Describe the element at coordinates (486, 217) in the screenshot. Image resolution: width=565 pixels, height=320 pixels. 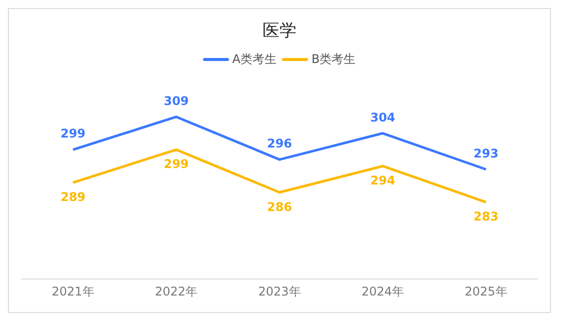
I see `data-label: 283` at that location.